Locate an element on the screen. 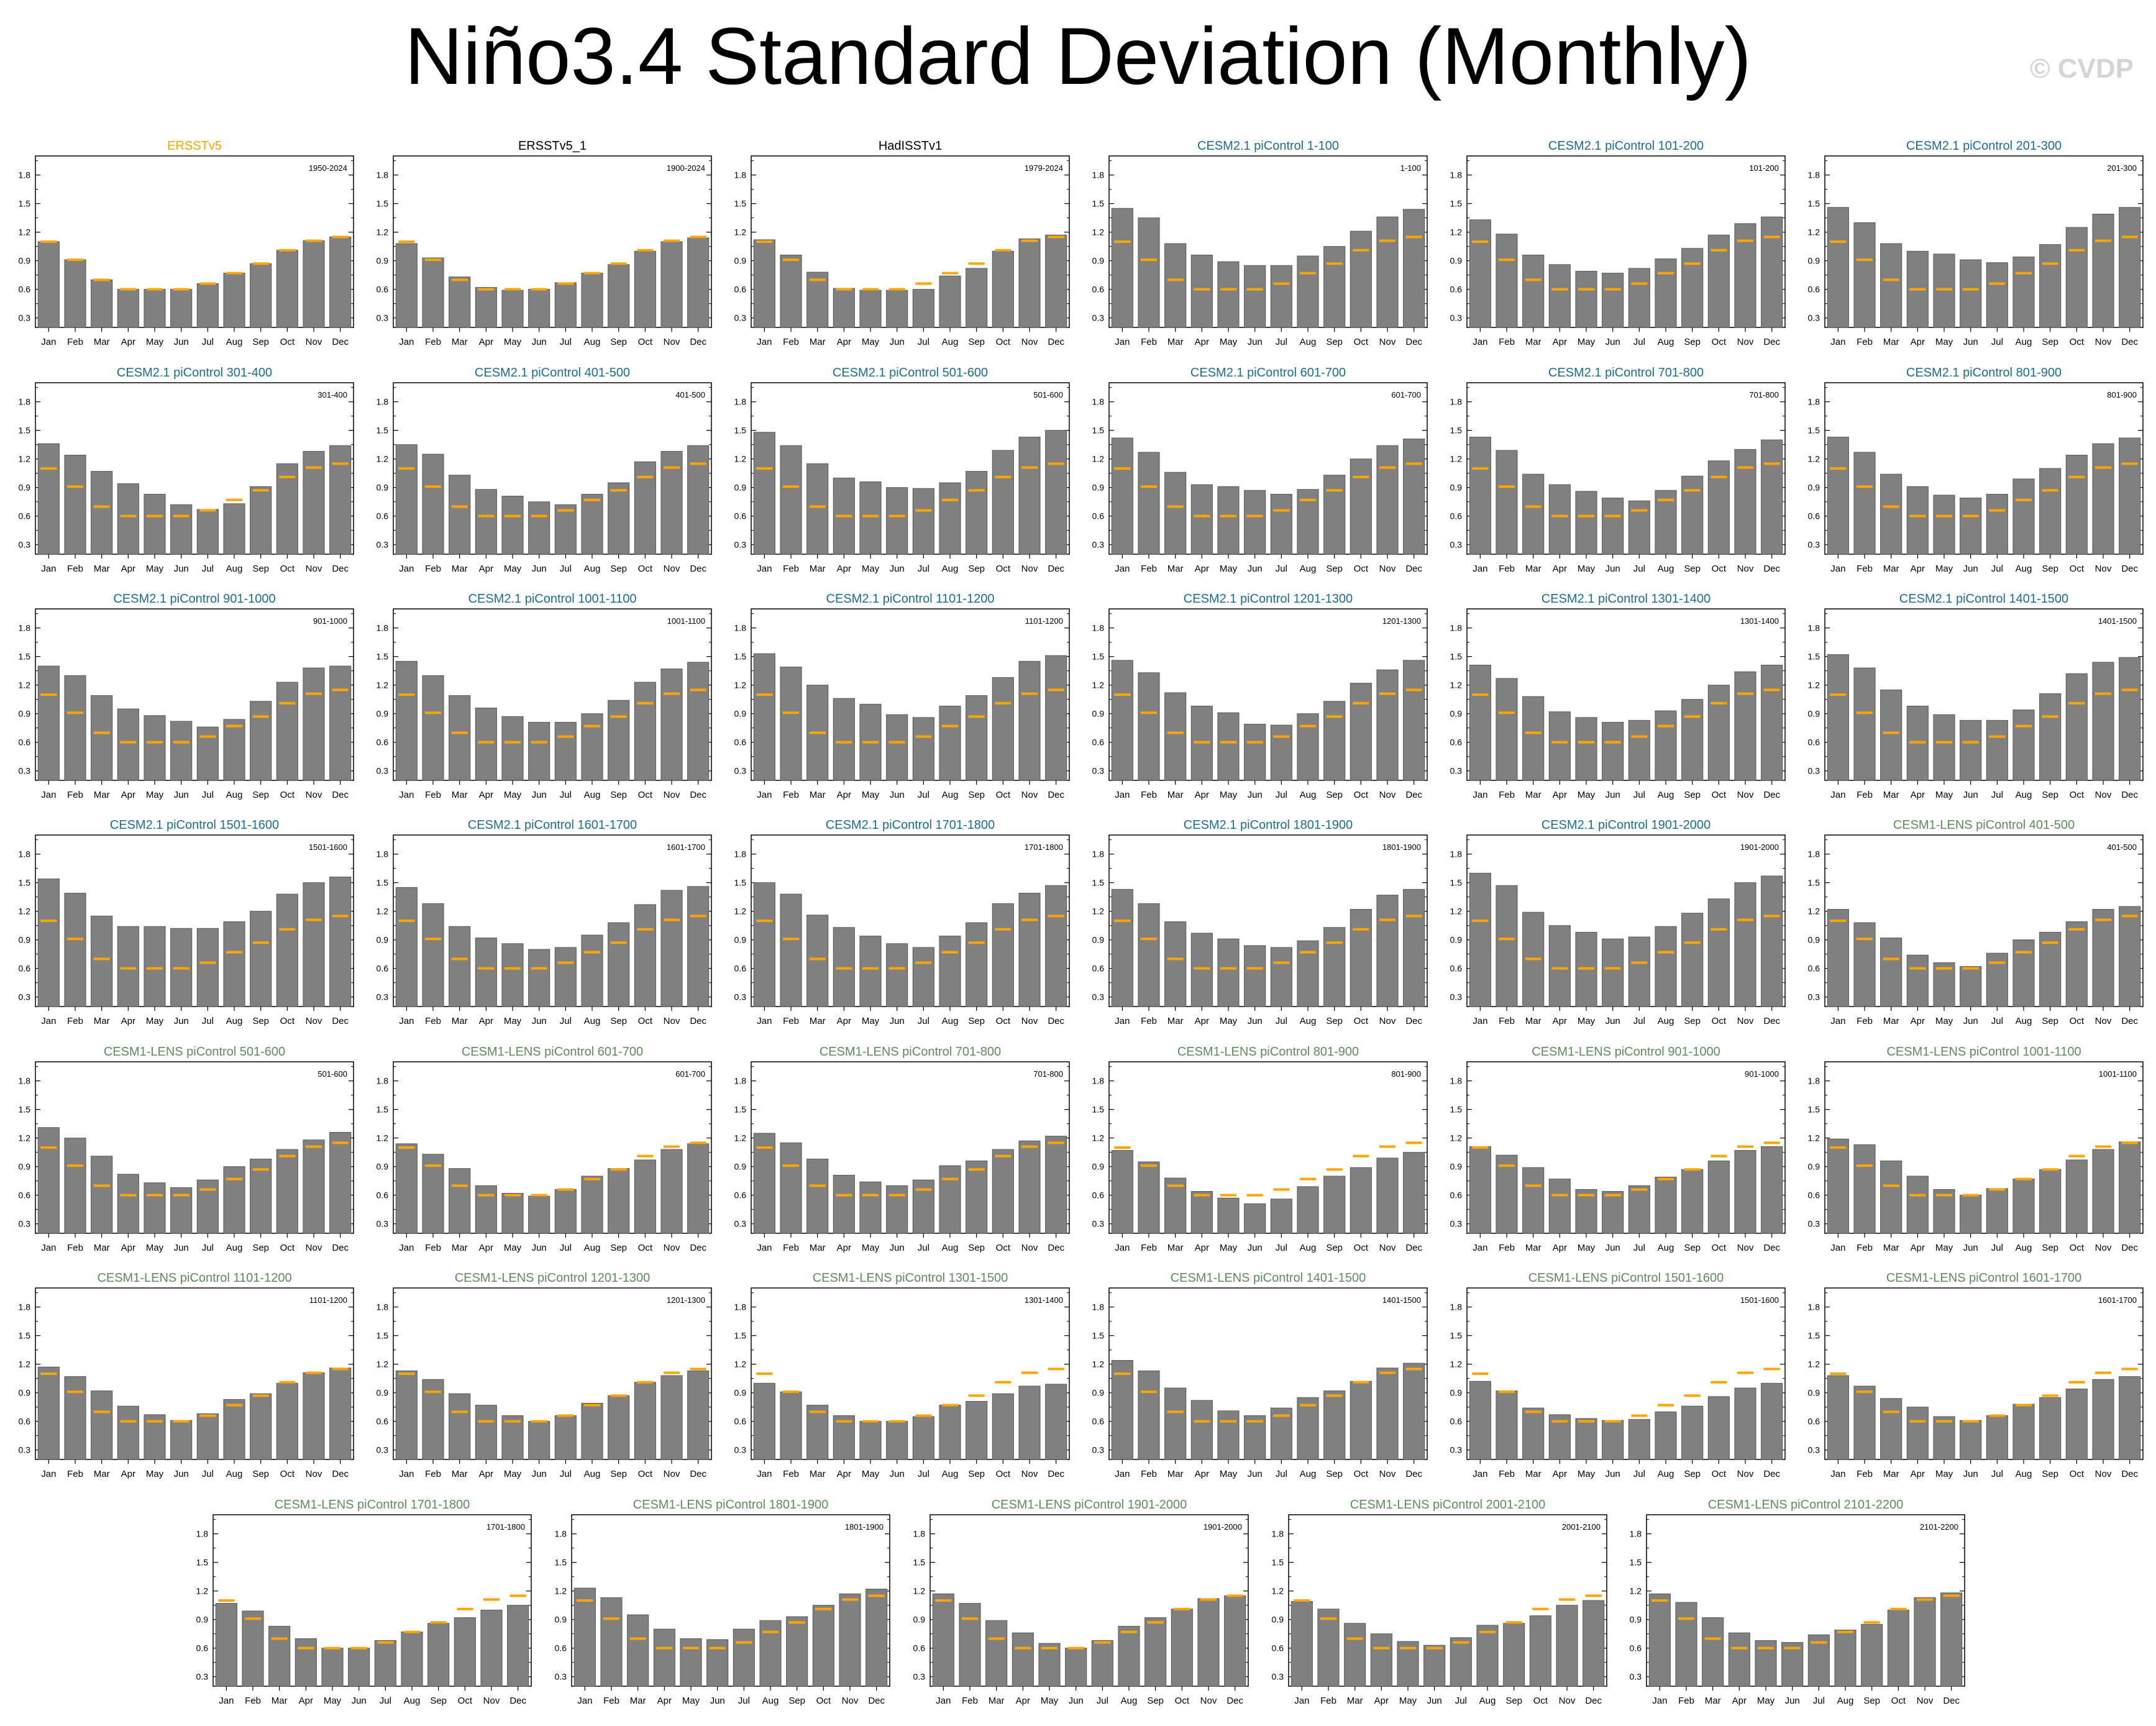 Image resolution: width=2156 pixels, height=1726 pixels. panel-years: 1601-1700 is located at coordinates (2117, 1300).